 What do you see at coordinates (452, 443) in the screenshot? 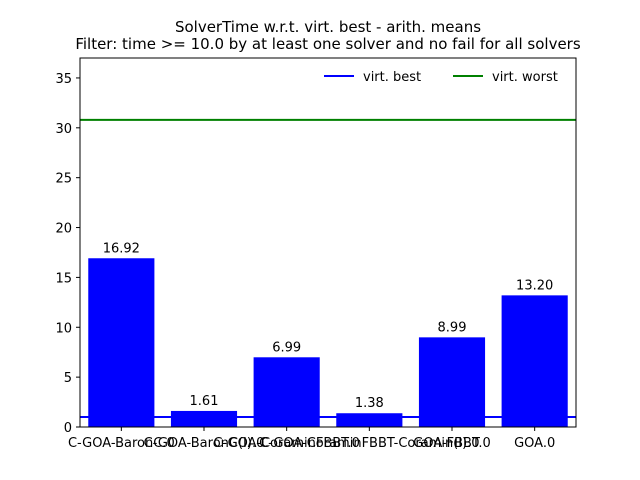
I see `x-tick-label: GOA-FBBT.0` at bounding box center [452, 443].